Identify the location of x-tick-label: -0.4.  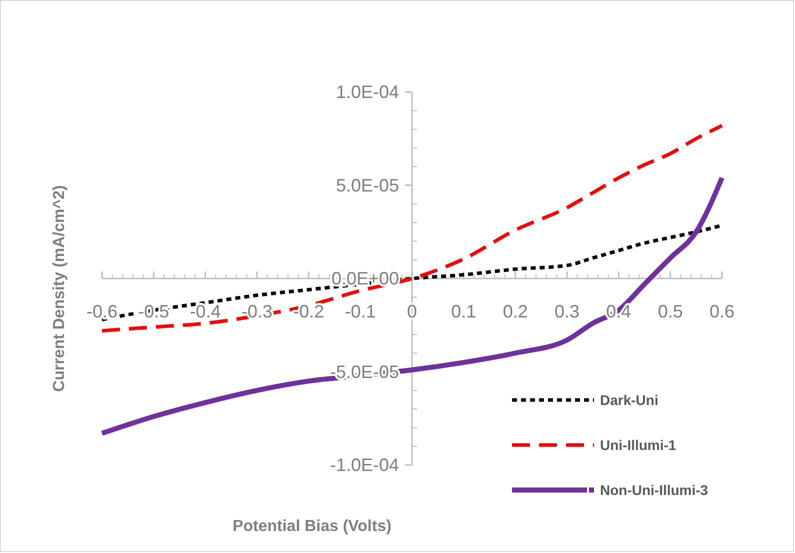
(205, 312).